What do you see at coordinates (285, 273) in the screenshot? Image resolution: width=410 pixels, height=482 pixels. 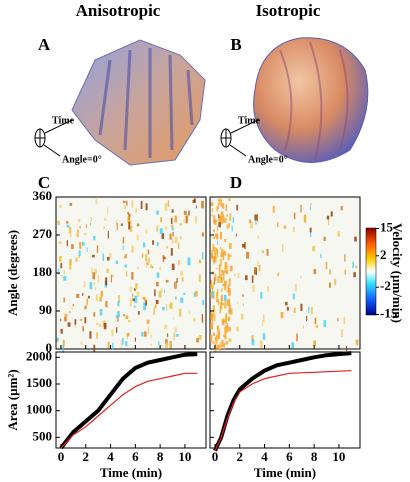 I see `kymograph` at bounding box center [285, 273].